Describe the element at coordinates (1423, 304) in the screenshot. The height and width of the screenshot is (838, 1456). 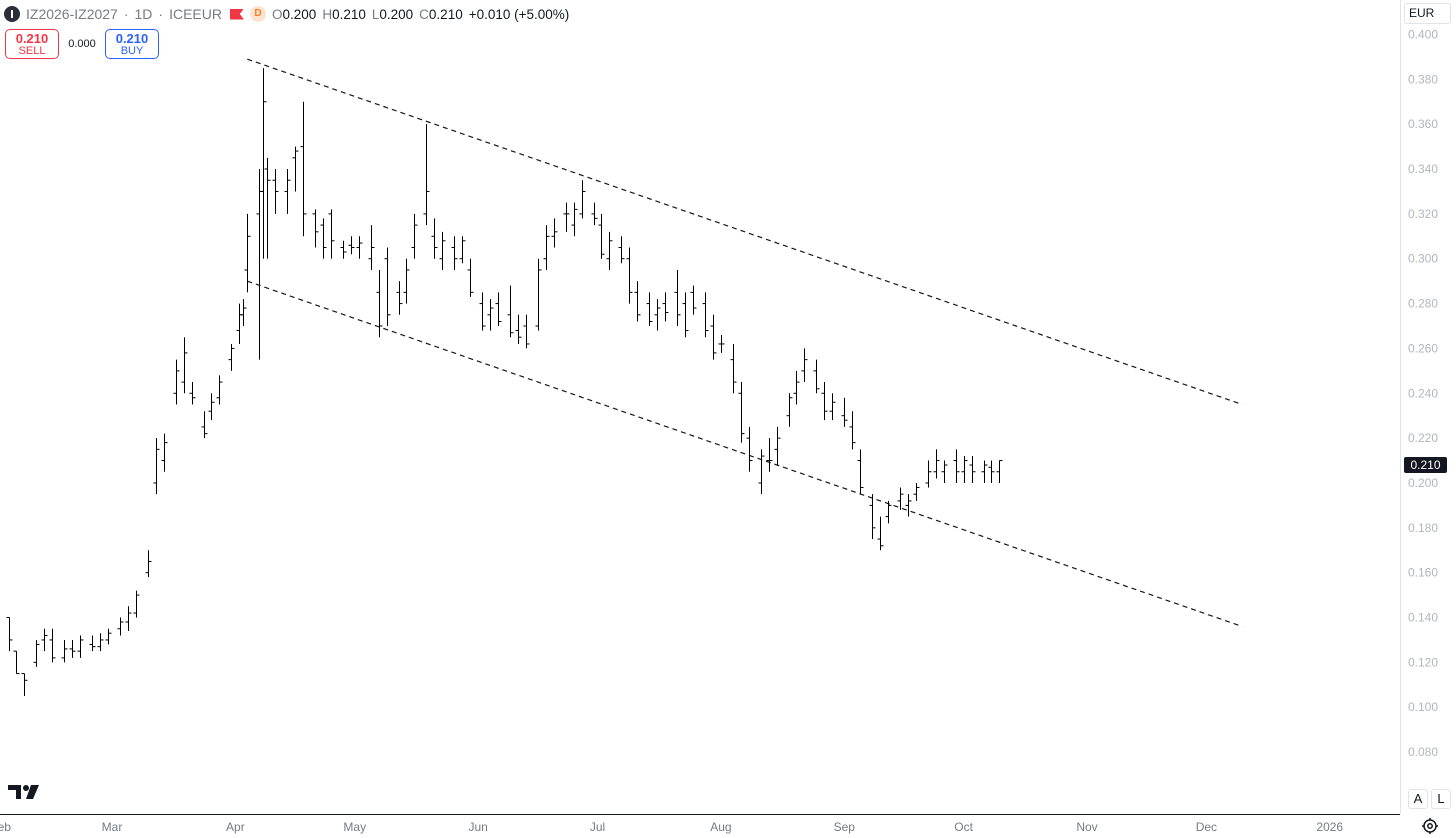
I see `price-tick-label: 0.280` at that location.